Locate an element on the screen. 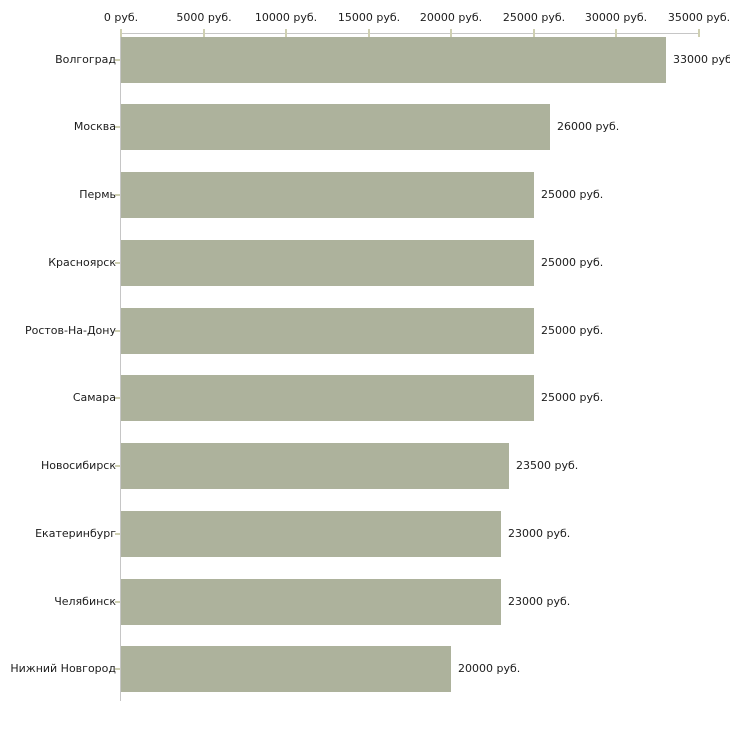 The height and width of the screenshot is (730, 730). x-tick-label: 30000 руб. is located at coordinates (616, 17).